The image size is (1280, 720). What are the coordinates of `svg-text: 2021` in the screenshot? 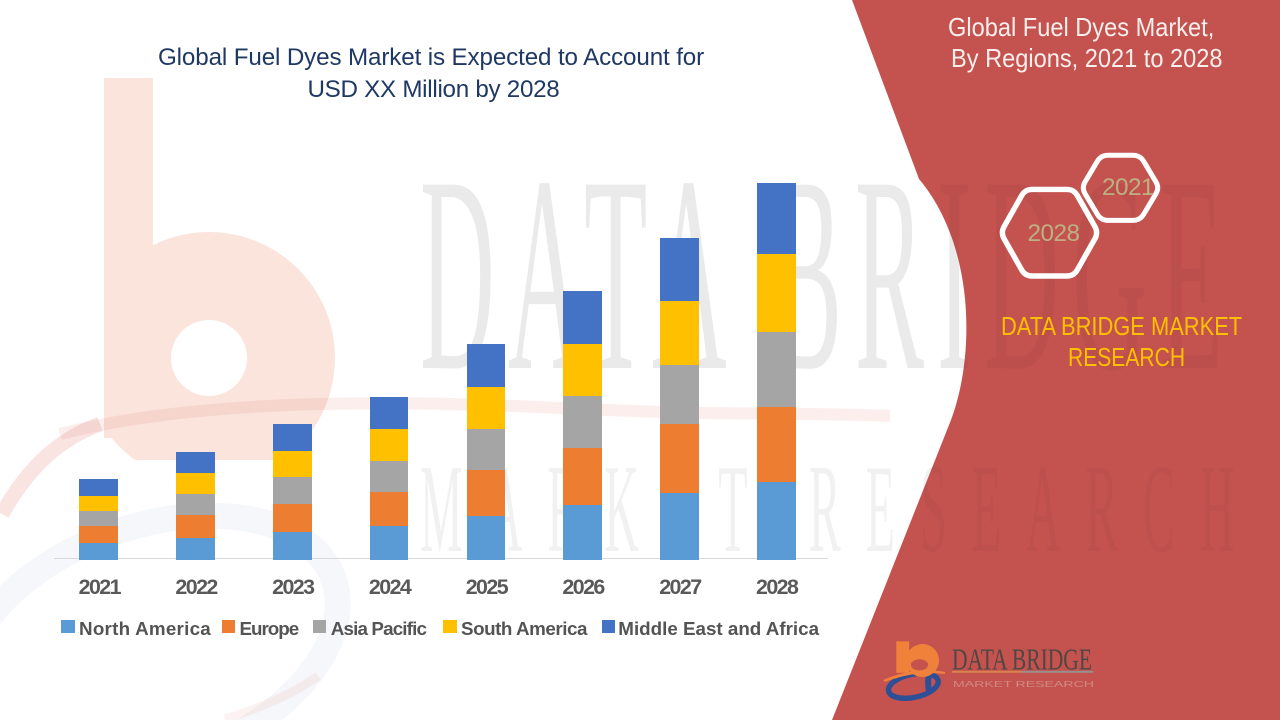 It's located at (1128, 187).